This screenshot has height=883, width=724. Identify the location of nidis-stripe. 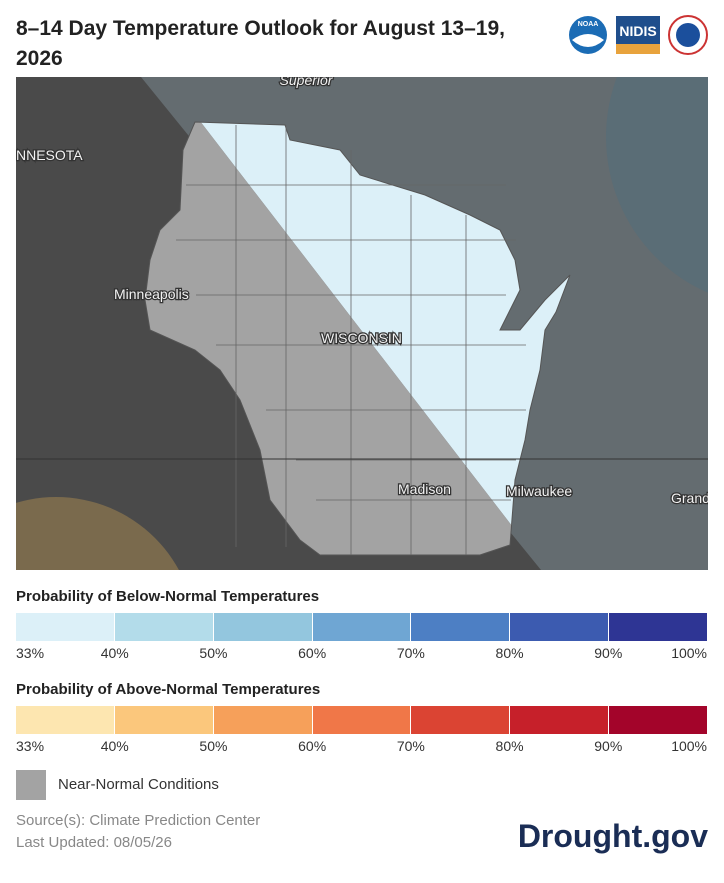
(638, 49).